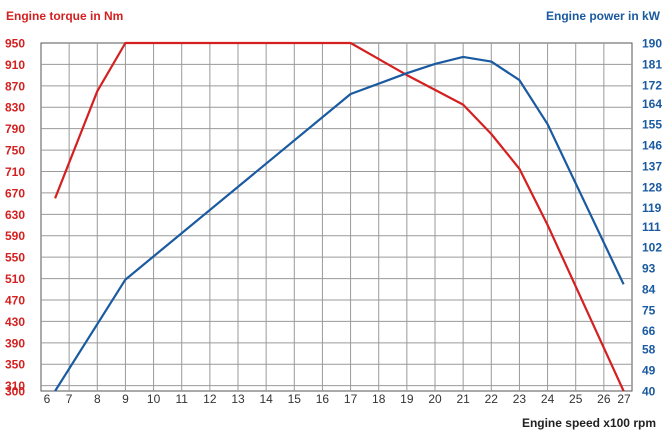  Describe the element at coordinates (603, 16) in the screenshot. I see `right-axis-title: Engine power in kW` at that location.